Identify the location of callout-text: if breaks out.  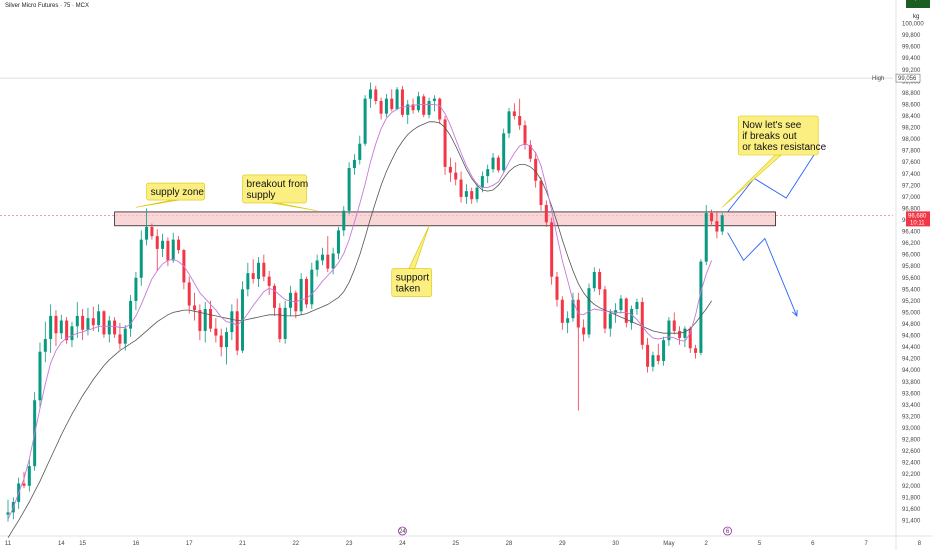
(769, 136).